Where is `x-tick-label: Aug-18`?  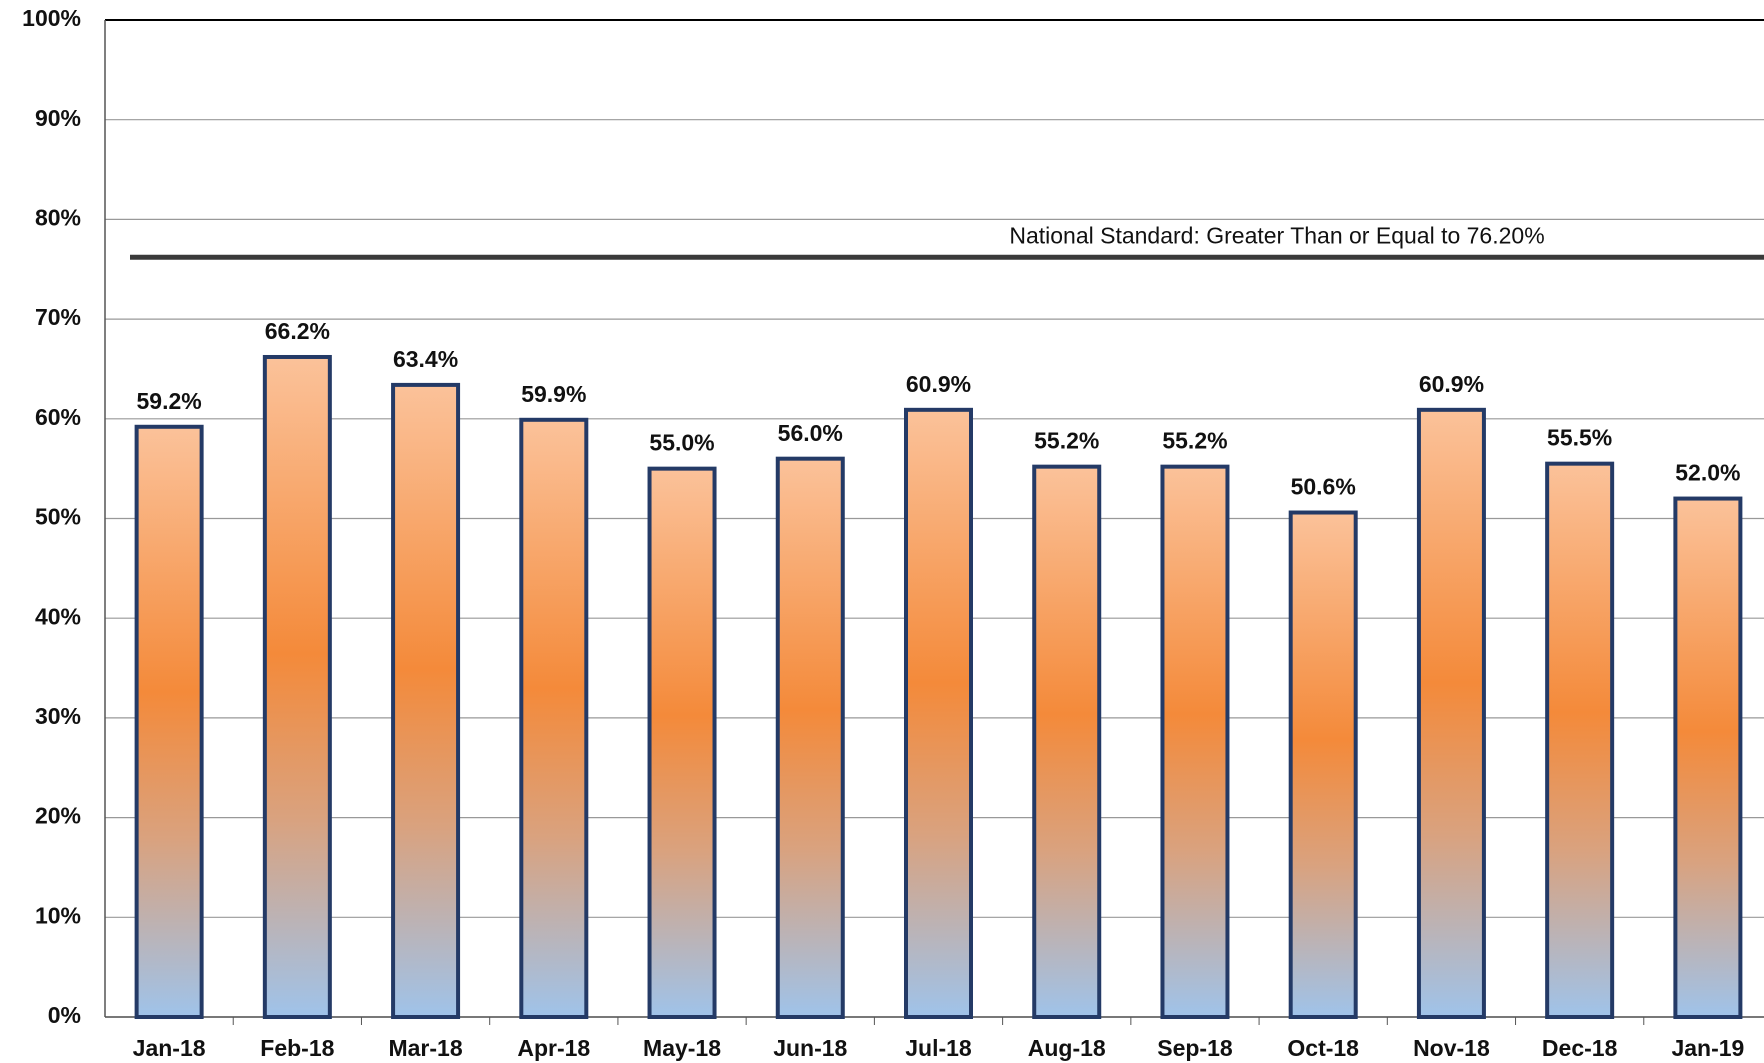
x-tick-label: Aug-18 is located at coordinates (1067, 1048).